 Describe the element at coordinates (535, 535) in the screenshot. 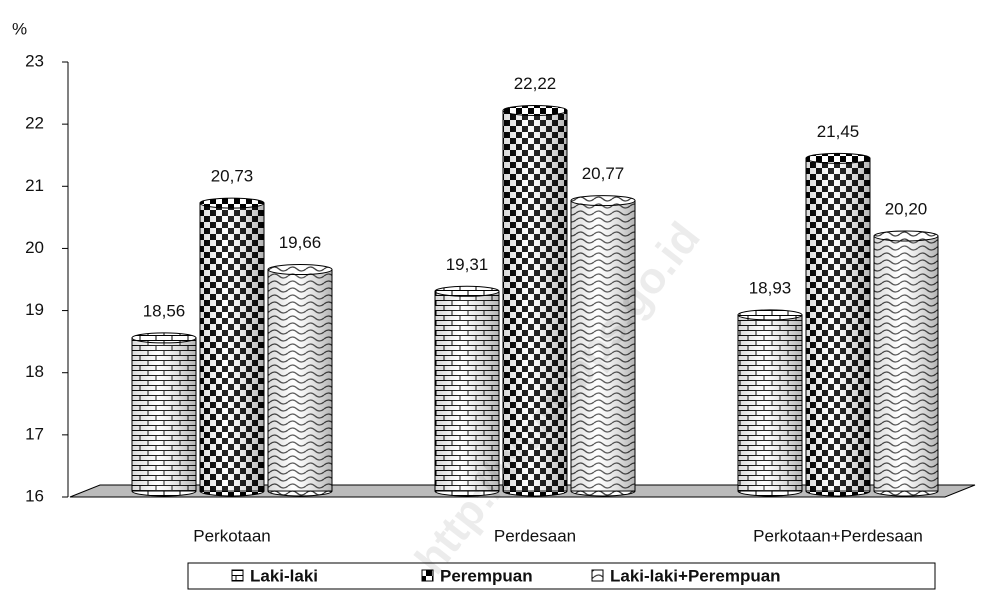

I see `x-tick-label: Perdesaan` at that location.